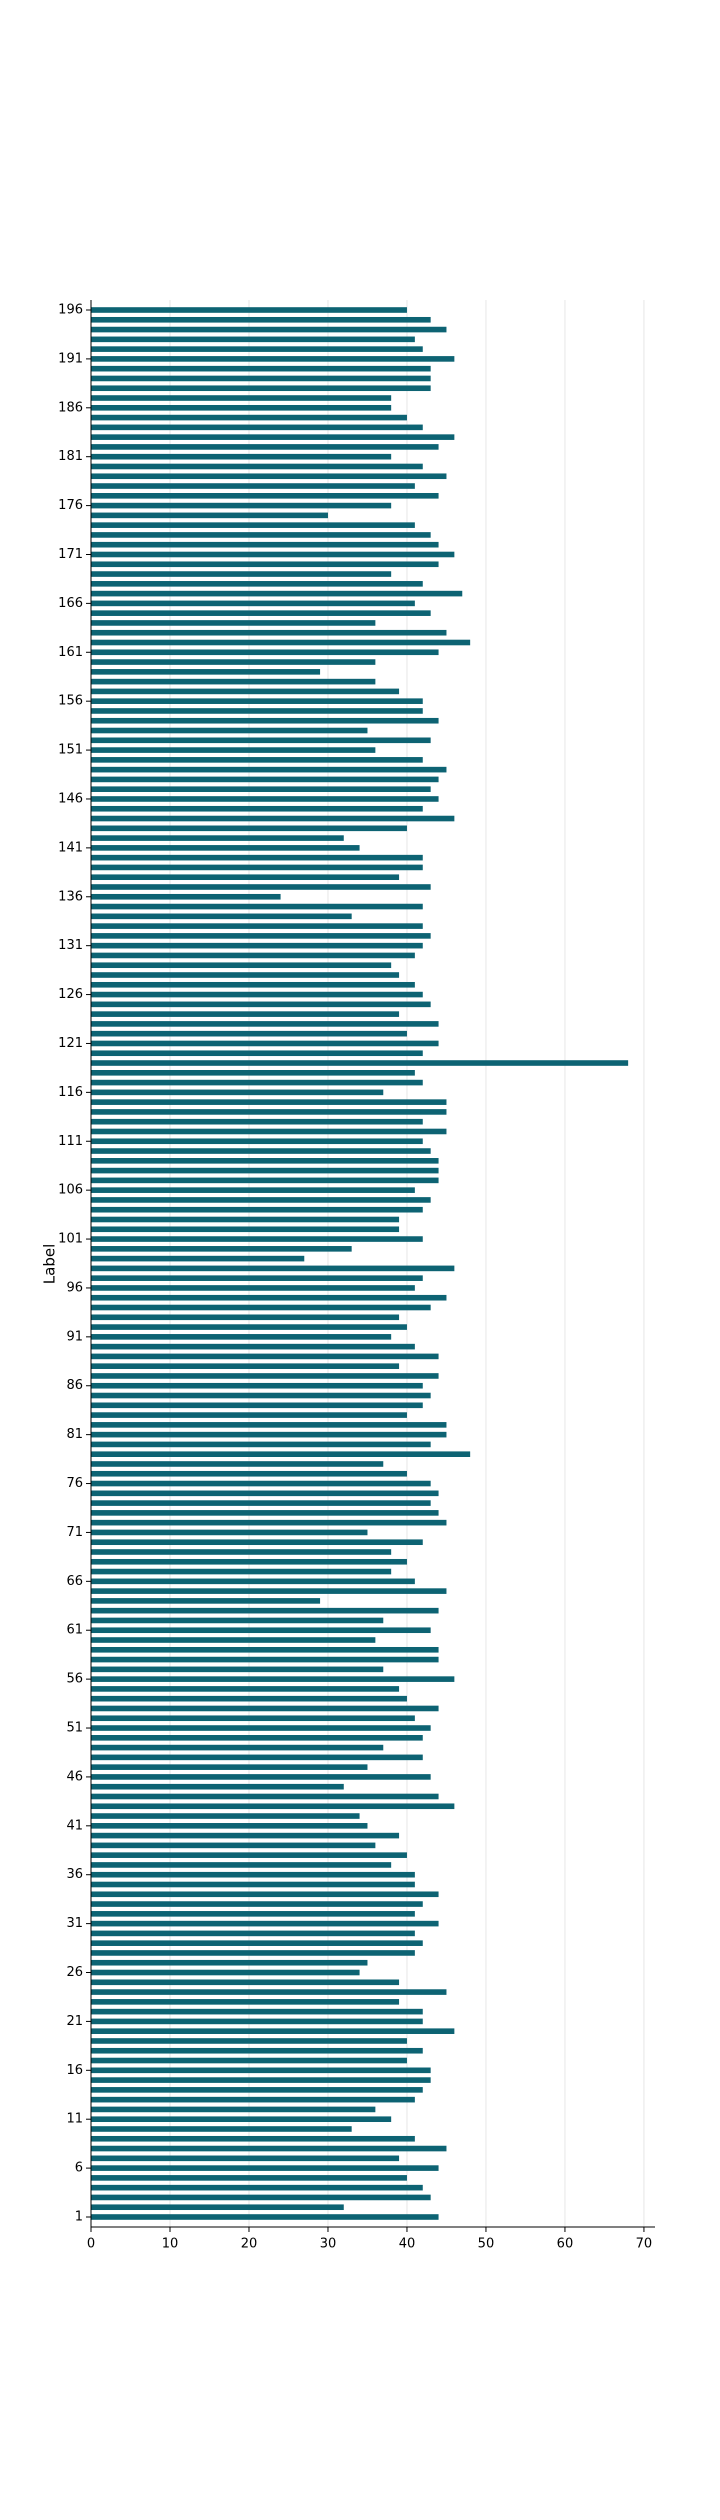 The height and width of the screenshot is (2520, 720). Describe the element at coordinates (170, 2244) in the screenshot. I see `x-tick-label: 10` at that location.